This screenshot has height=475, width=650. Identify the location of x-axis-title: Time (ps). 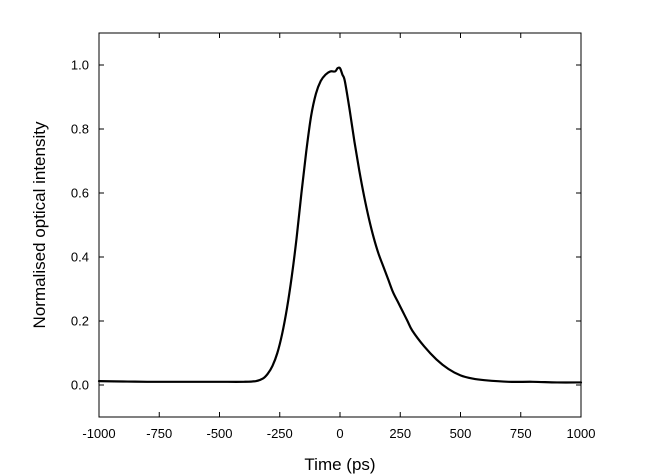
(339, 464).